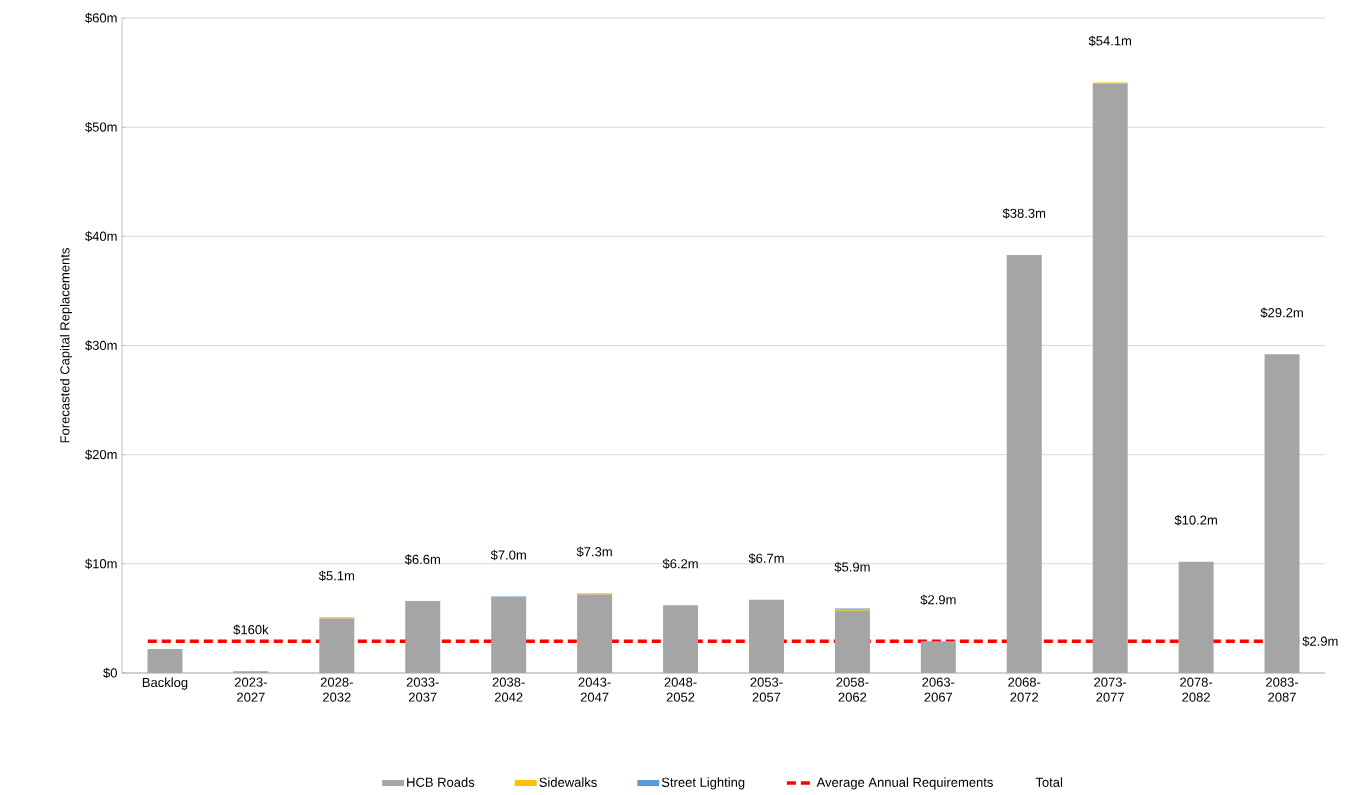  What do you see at coordinates (101, 564) in the screenshot?
I see `y-tick-label: $10m` at bounding box center [101, 564].